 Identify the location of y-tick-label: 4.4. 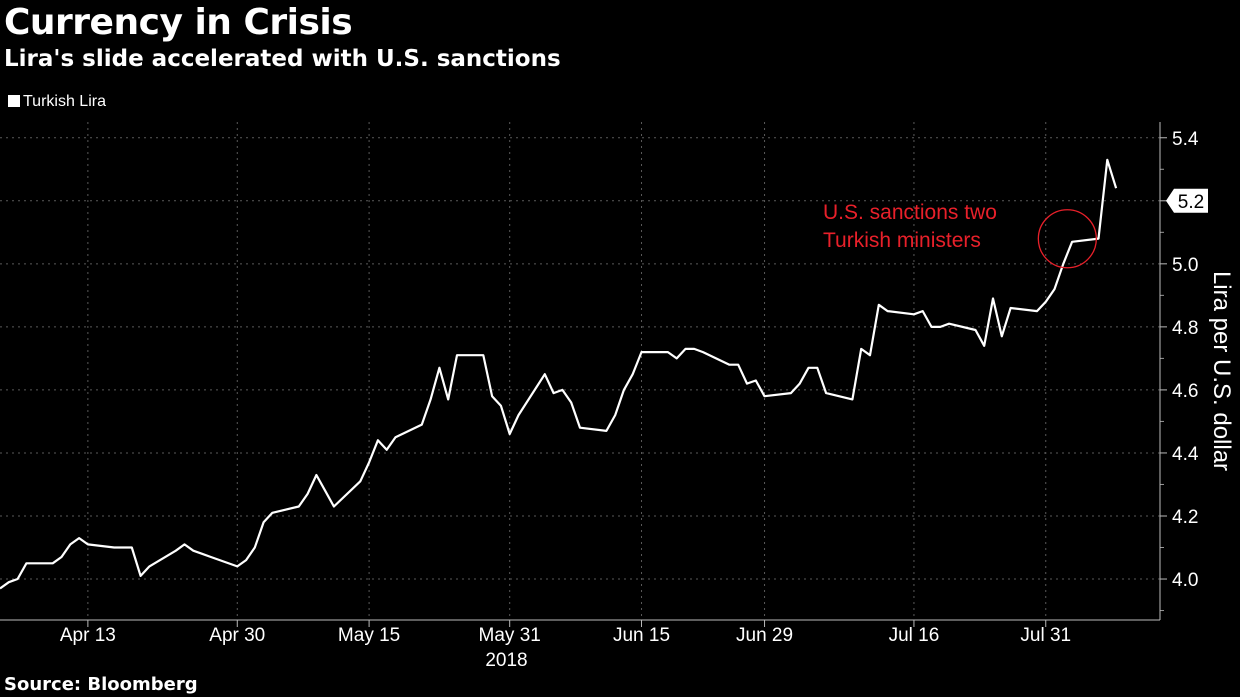
(1185, 454).